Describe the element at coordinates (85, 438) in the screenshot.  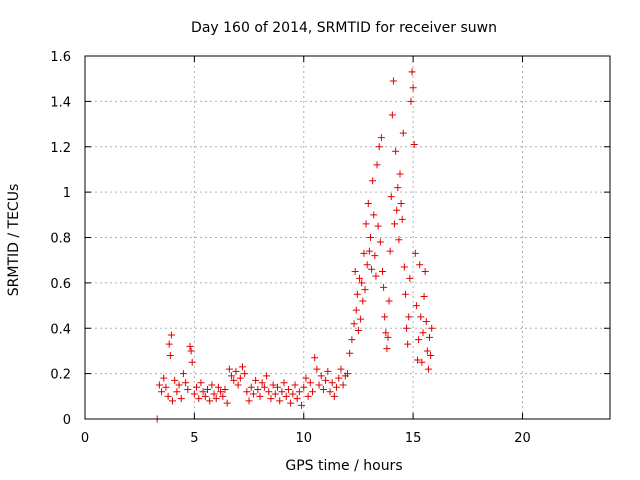
I see `x-tick-label: 0` at that location.